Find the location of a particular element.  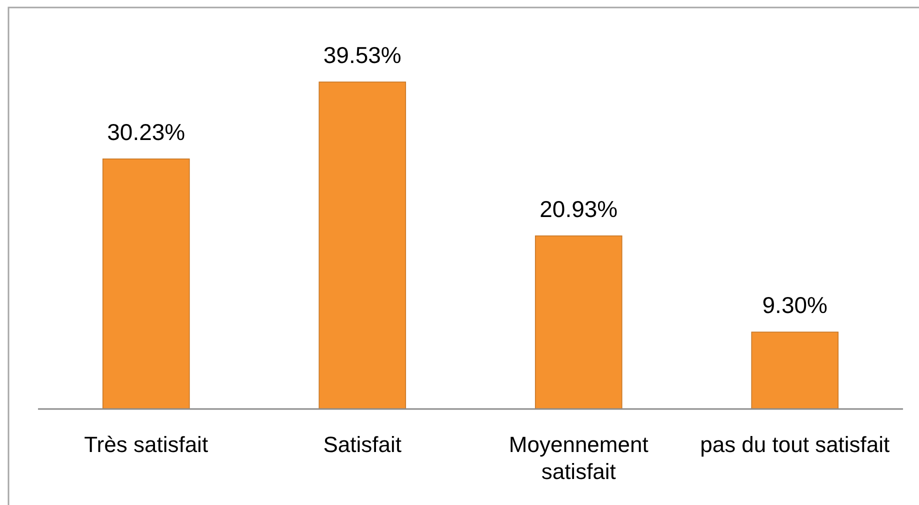

data-label: 20.93% is located at coordinates (579, 209).